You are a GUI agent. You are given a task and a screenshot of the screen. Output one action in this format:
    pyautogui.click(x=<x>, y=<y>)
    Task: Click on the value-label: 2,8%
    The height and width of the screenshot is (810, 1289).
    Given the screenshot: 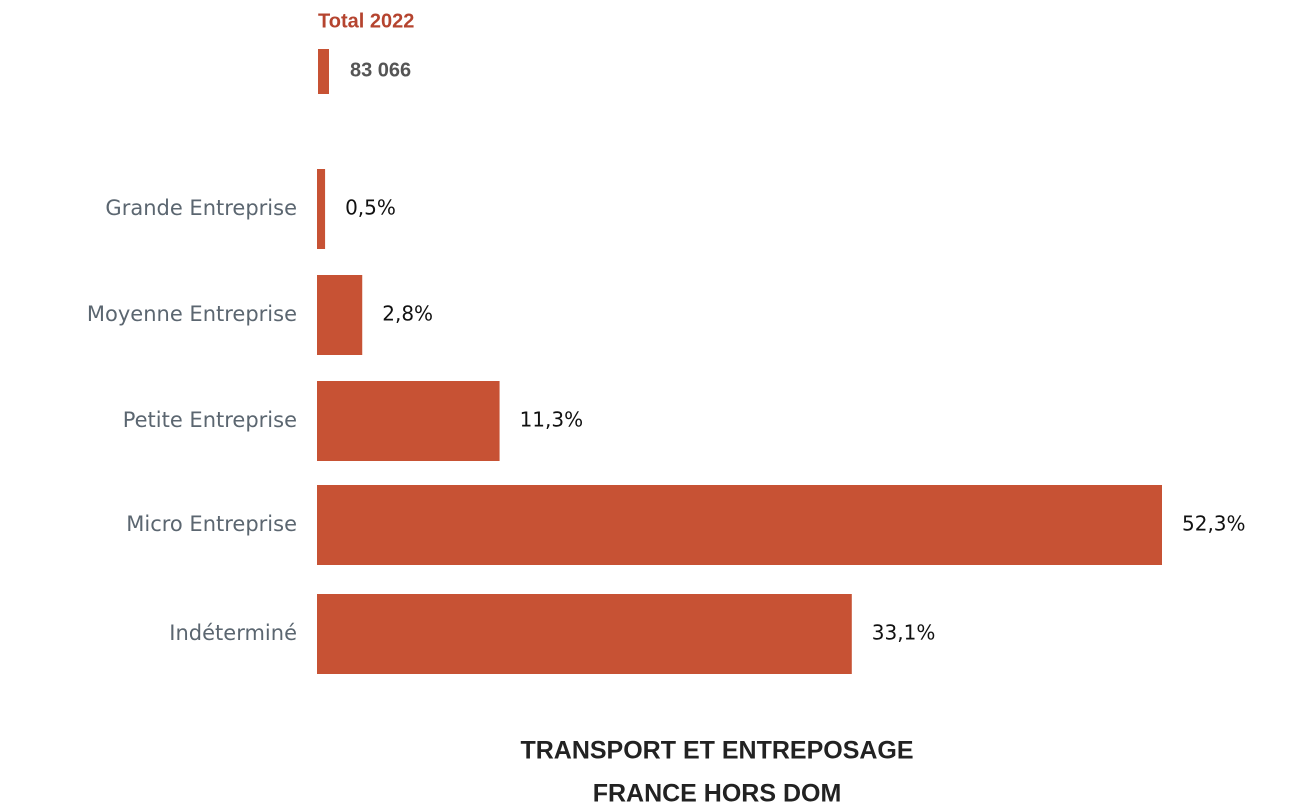 What is the action you would take?
    pyautogui.click(x=407, y=314)
    